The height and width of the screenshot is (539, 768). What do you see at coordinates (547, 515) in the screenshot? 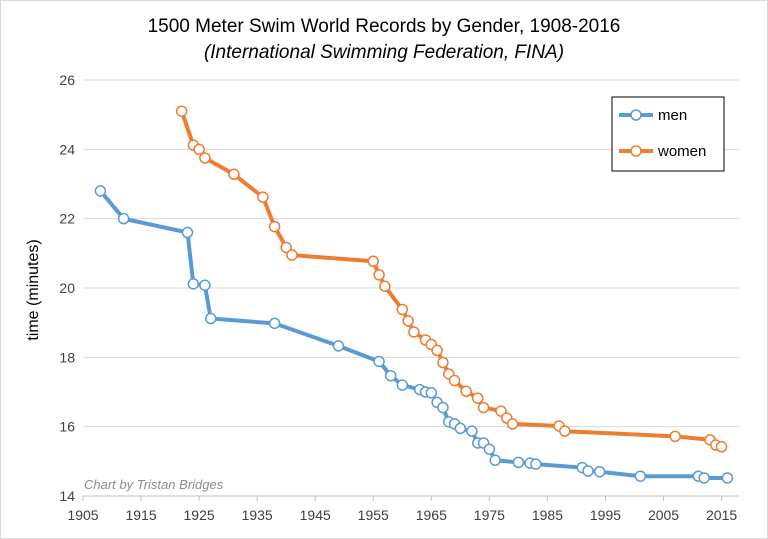
I see `x-tick-label: 1985` at bounding box center [547, 515].